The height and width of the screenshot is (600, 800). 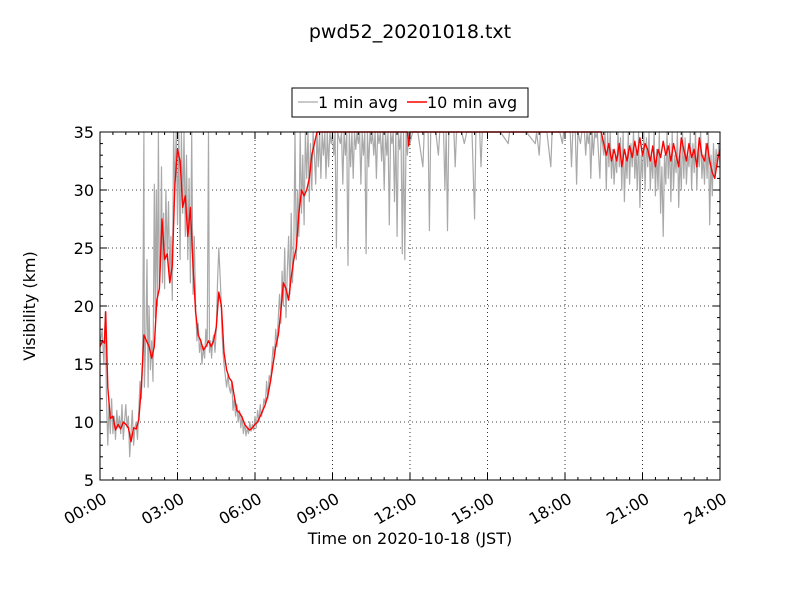 What do you see at coordinates (84, 422) in the screenshot?
I see `y-tick-label: 10` at bounding box center [84, 422].